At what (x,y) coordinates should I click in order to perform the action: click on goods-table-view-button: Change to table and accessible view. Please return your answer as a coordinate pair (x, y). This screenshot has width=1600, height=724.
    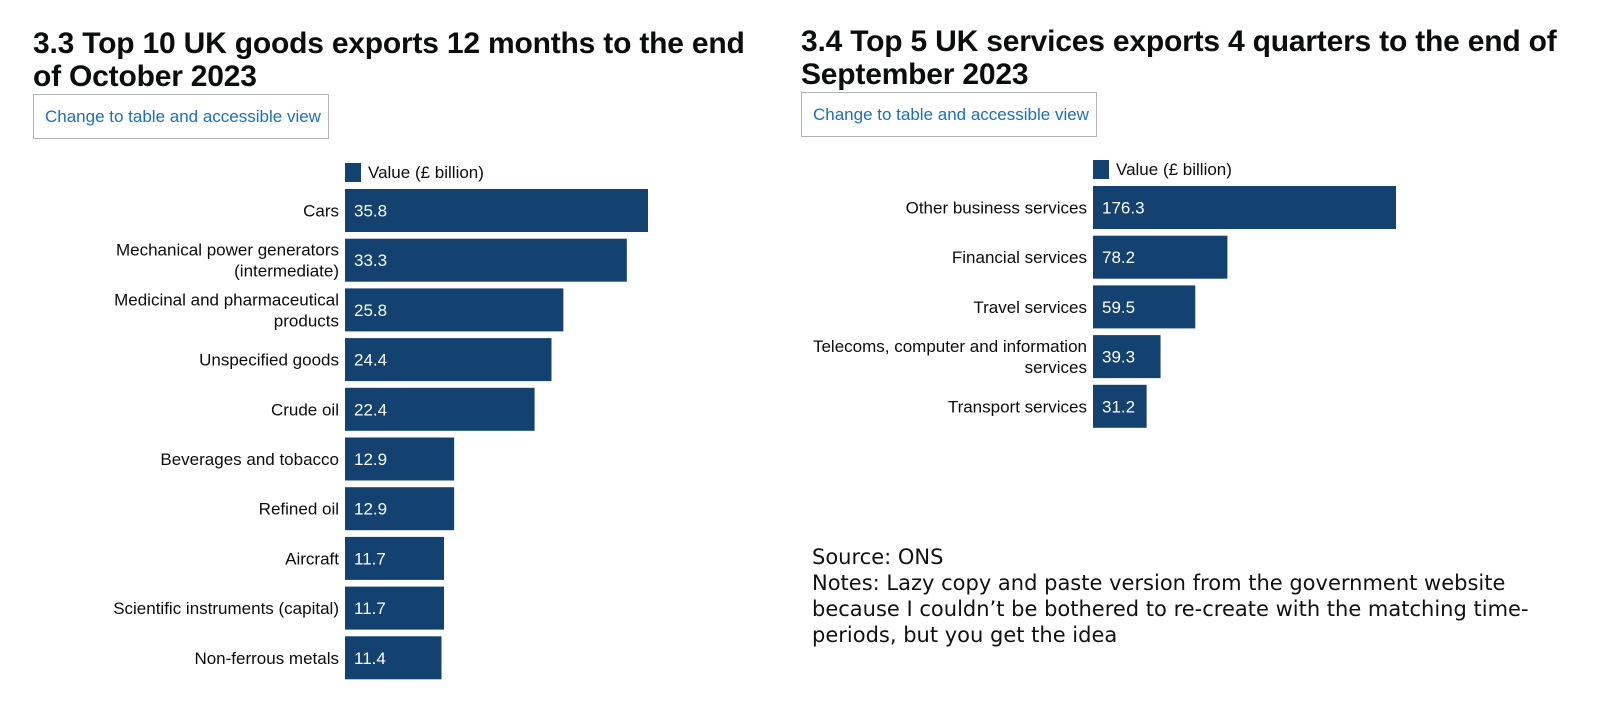
    Looking at the image, I should click on (181, 116).